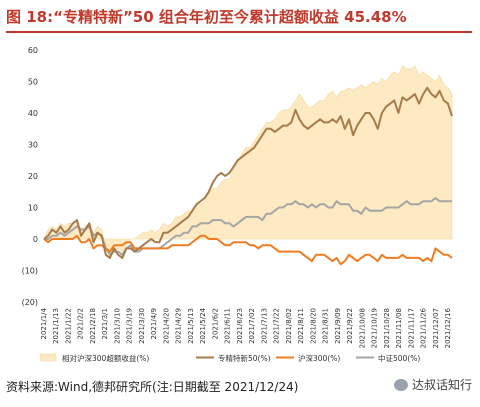 This screenshot has height=407, width=480. What do you see at coordinates (264, 326) in the screenshot?
I see `x-tick-label: 2021/7/13` at bounding box center [264, 326].